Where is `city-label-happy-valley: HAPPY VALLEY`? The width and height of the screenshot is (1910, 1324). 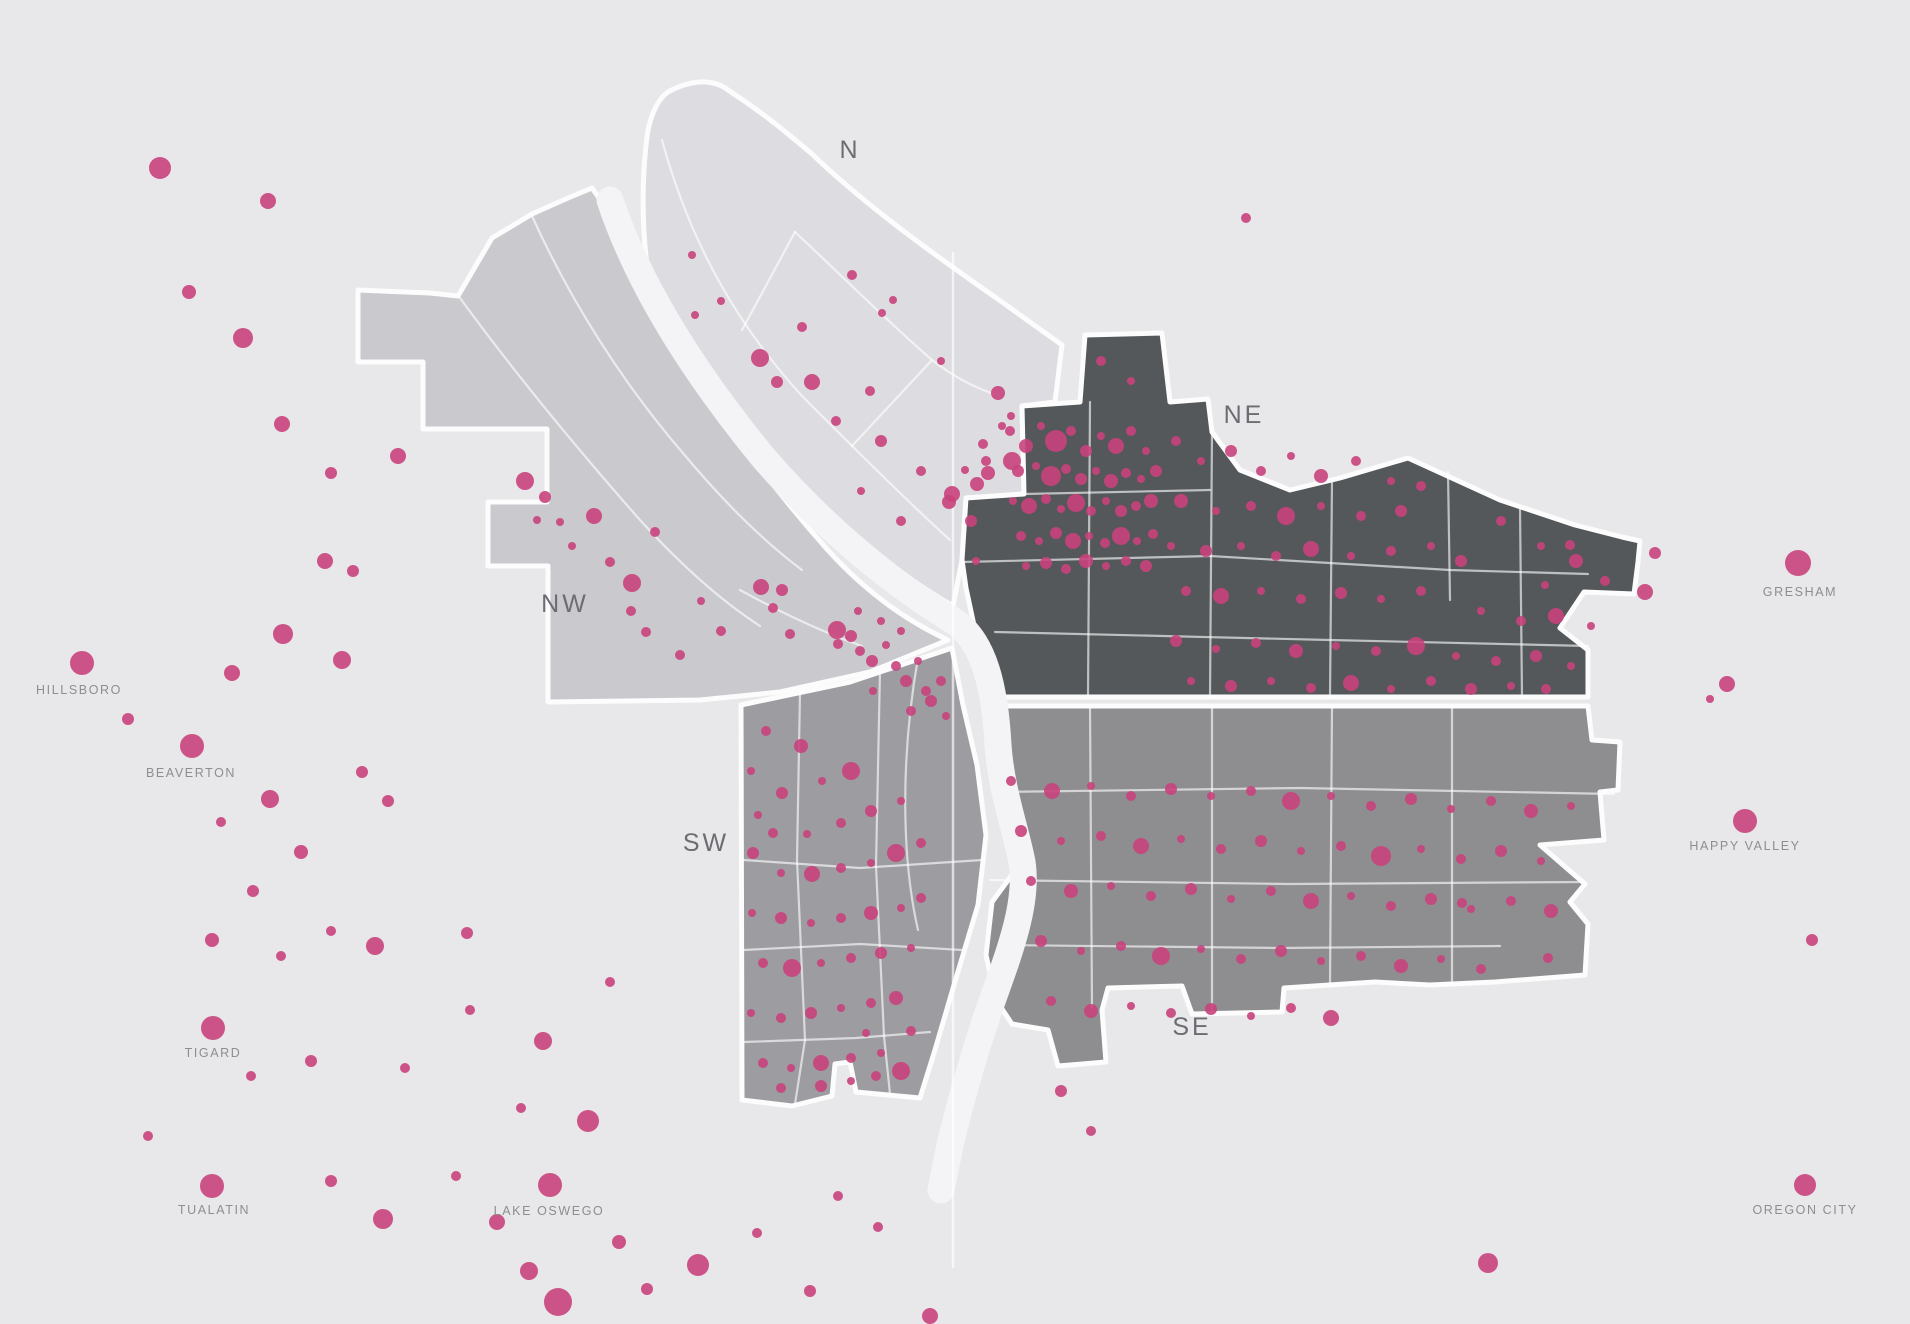 city-label-happy-valley: HAPPY VALLEY is located at coordinates (1744, 846).